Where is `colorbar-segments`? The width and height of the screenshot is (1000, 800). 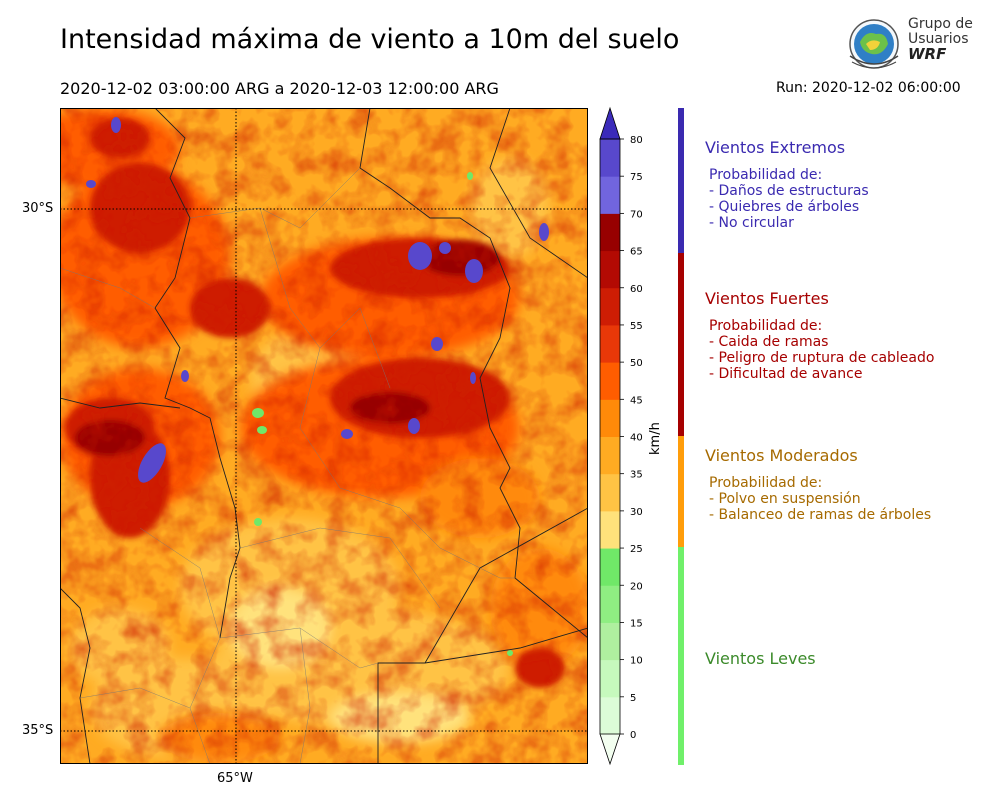 colorbar-segments is located at coordinates (610, 436).